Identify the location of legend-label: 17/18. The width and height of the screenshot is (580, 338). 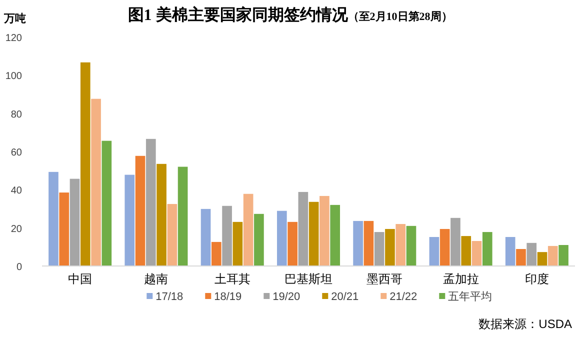
(170, 297).